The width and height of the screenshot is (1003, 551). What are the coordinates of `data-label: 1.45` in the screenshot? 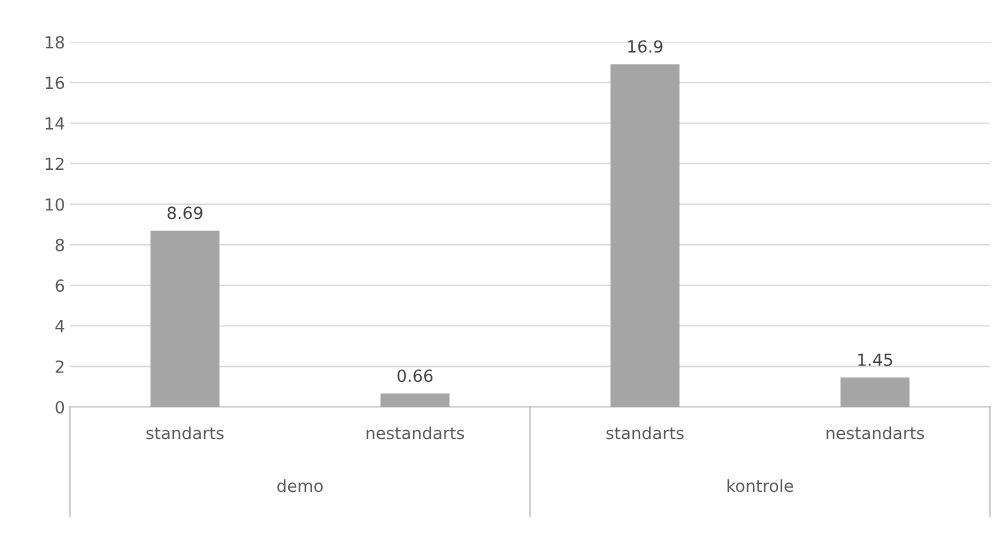 It's located at (875, 360).